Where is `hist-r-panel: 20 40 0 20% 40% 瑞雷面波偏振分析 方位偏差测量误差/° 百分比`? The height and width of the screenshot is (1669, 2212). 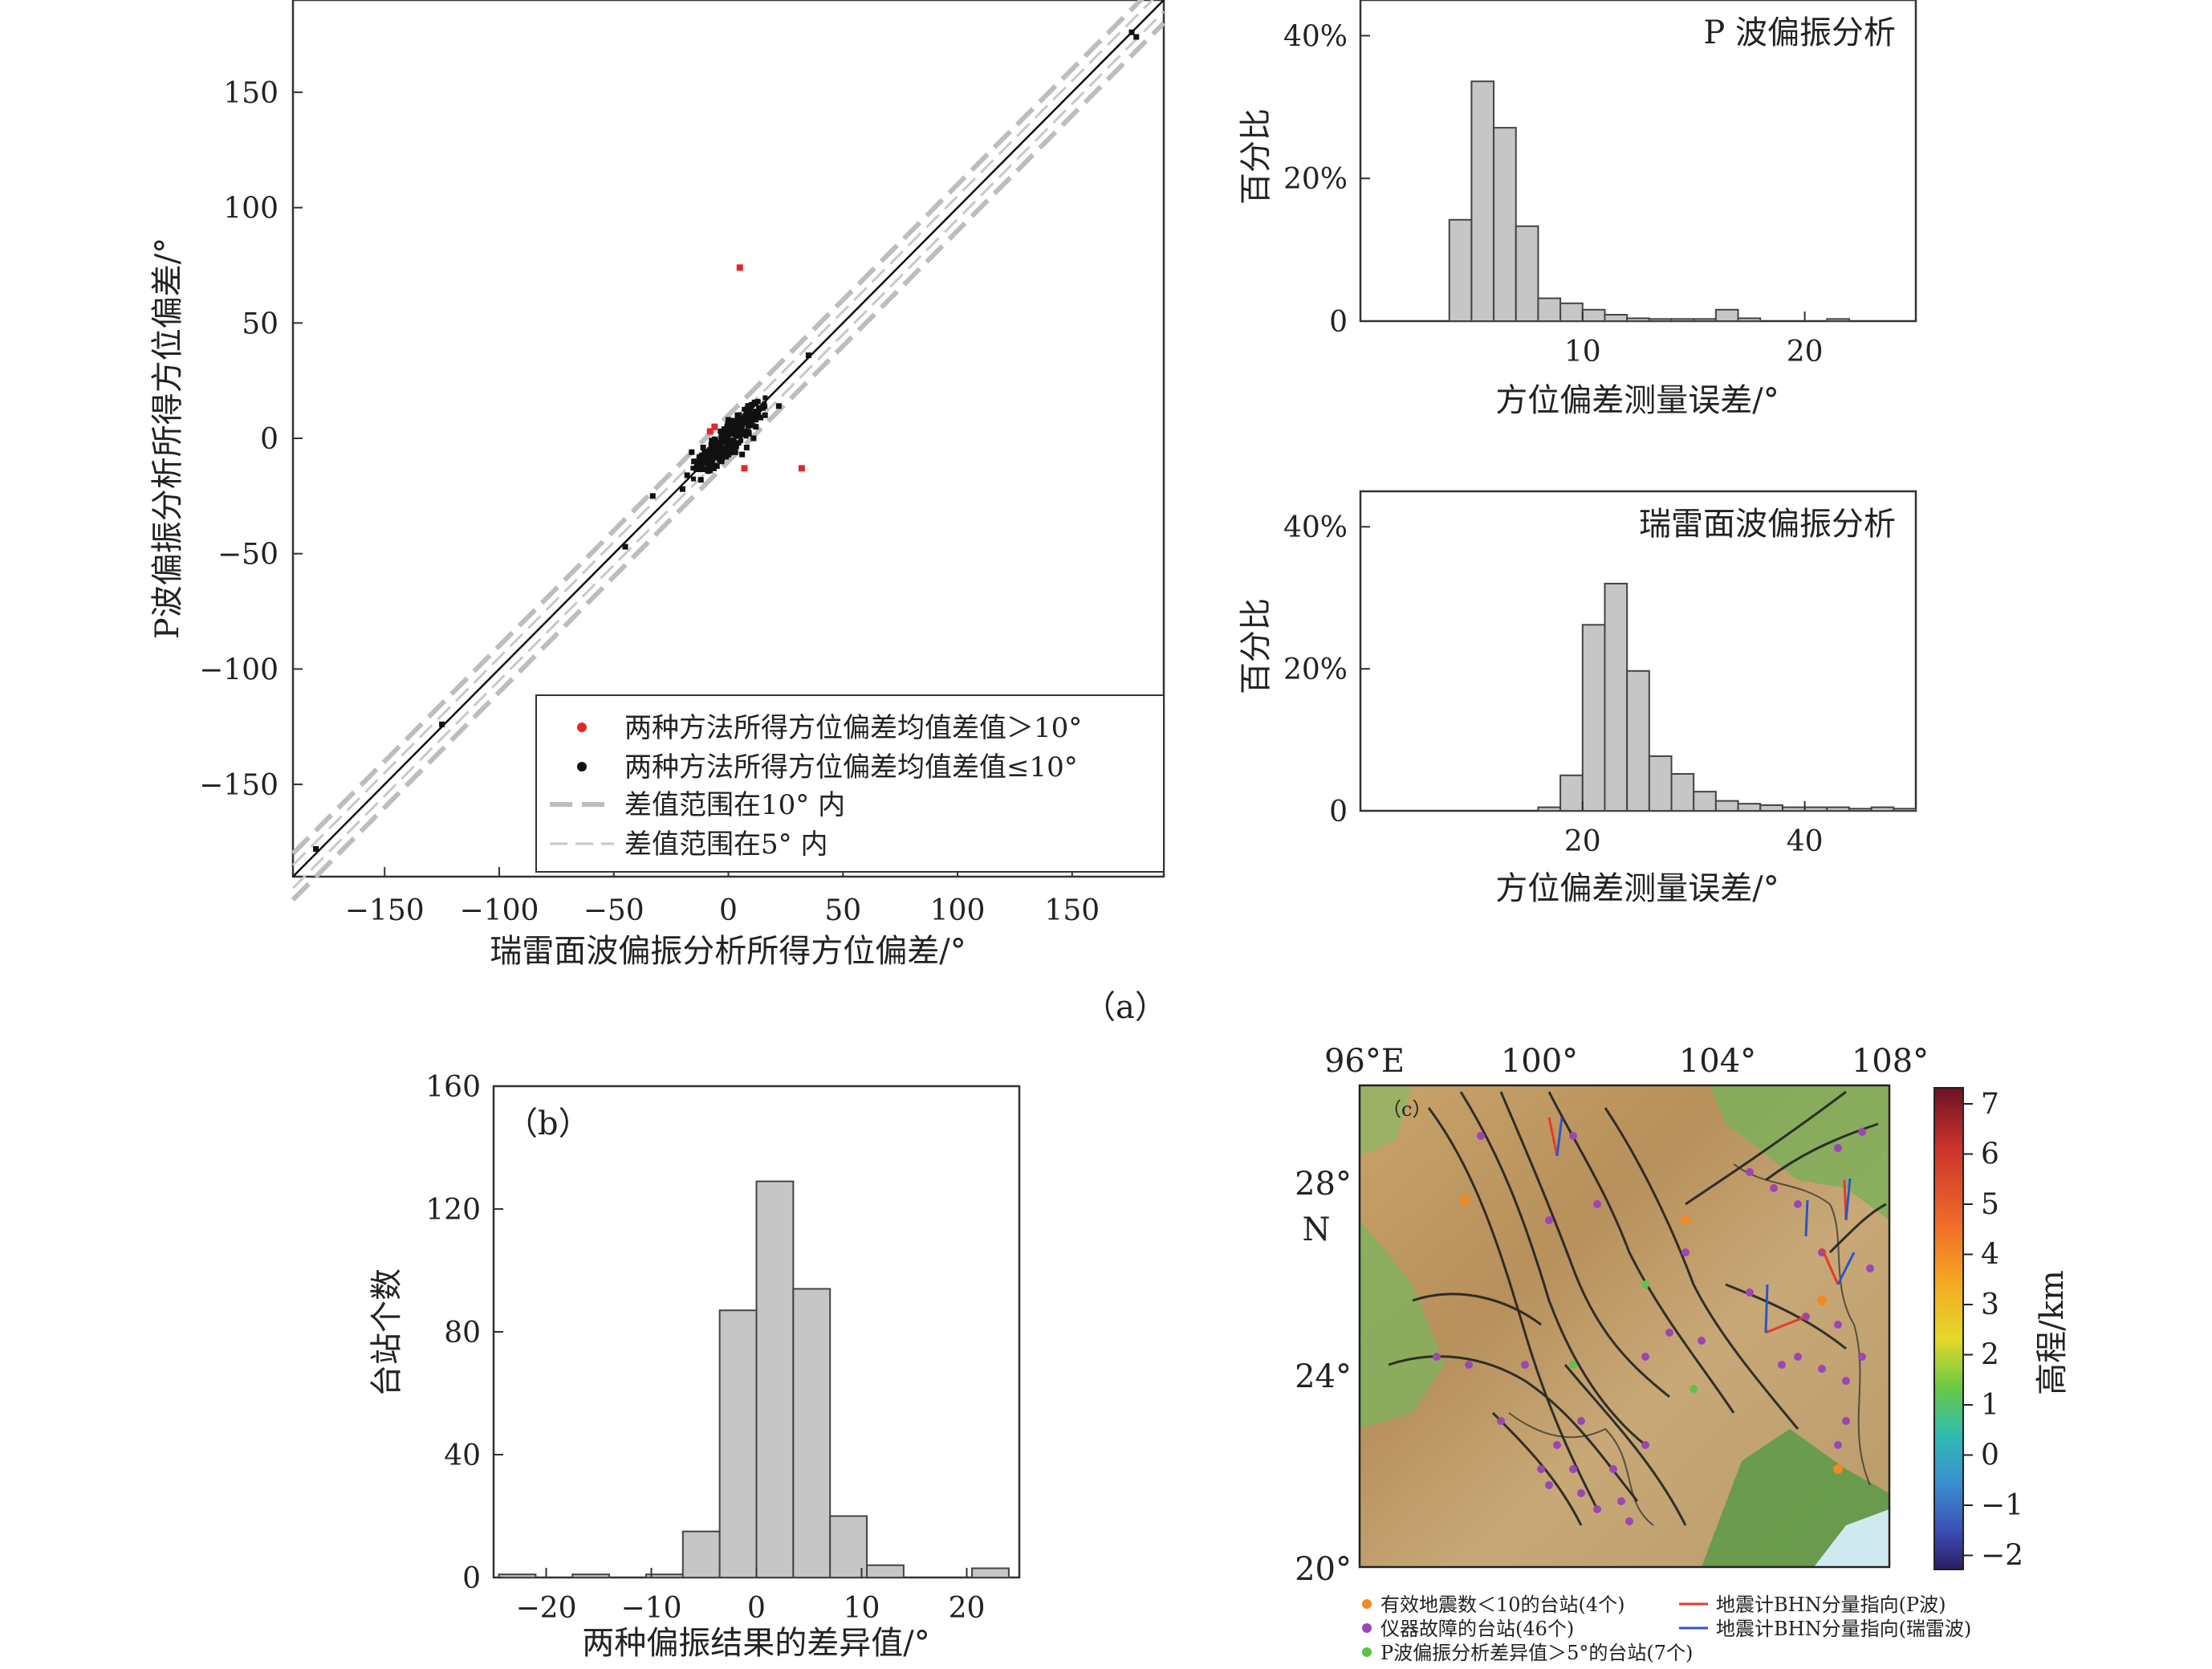 hist-r-panel: 20 40 0 20% 40% 瑞雷面波偏振分析 方位偏差测量误差/° 百分比 is located at coordinates (1578, 698).